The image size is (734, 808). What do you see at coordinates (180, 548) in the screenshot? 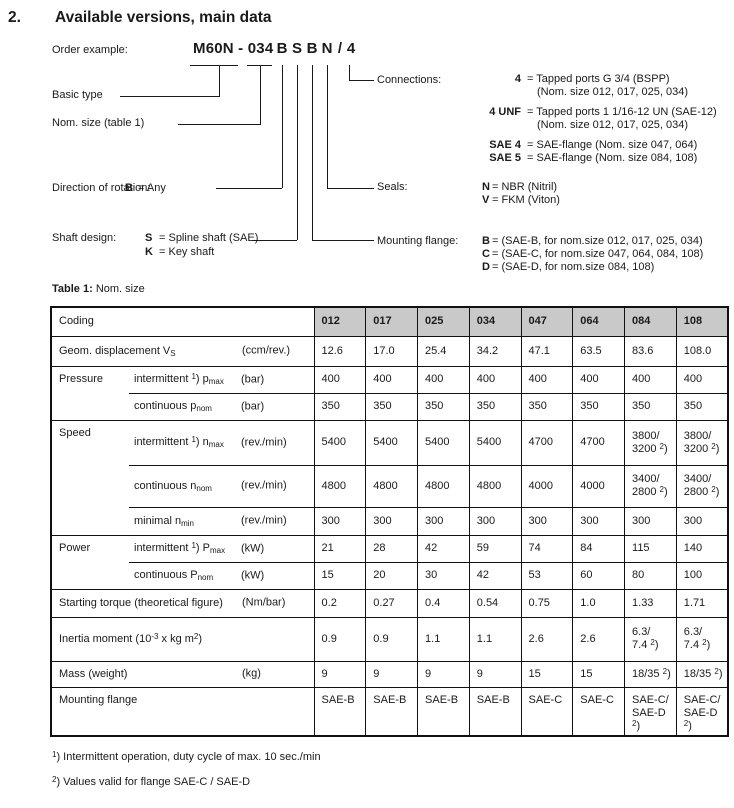
I see `row-label: intermittent 1) Pmax` at bounding box center [180, 548].